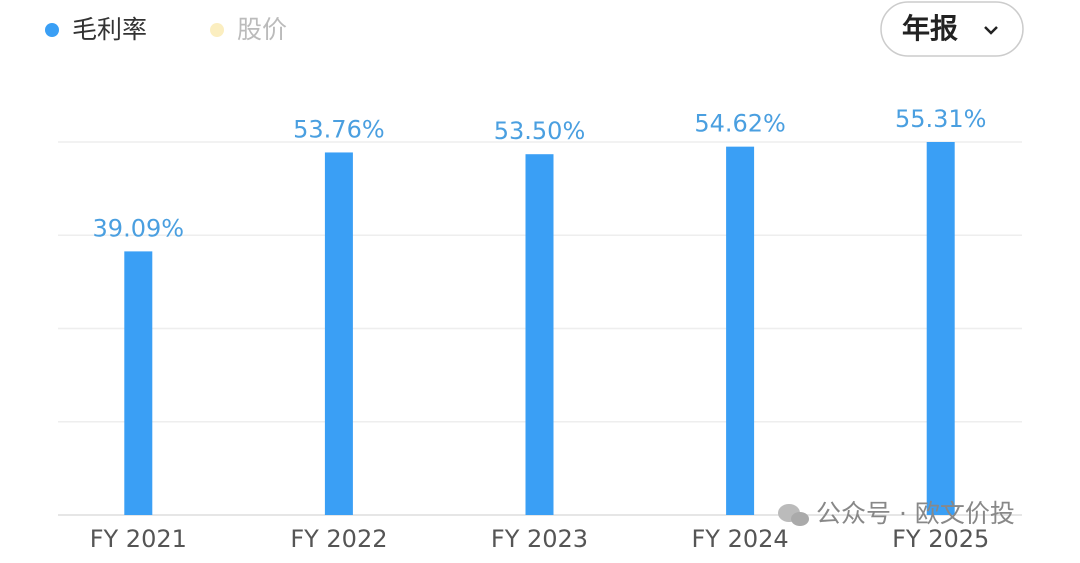 The height and width of the screenshot is (563, 1080). What do you see at coordinates (540, 131) in the screenshot?
I see `data-label: 53.50%` at bounding box center [540, 131].